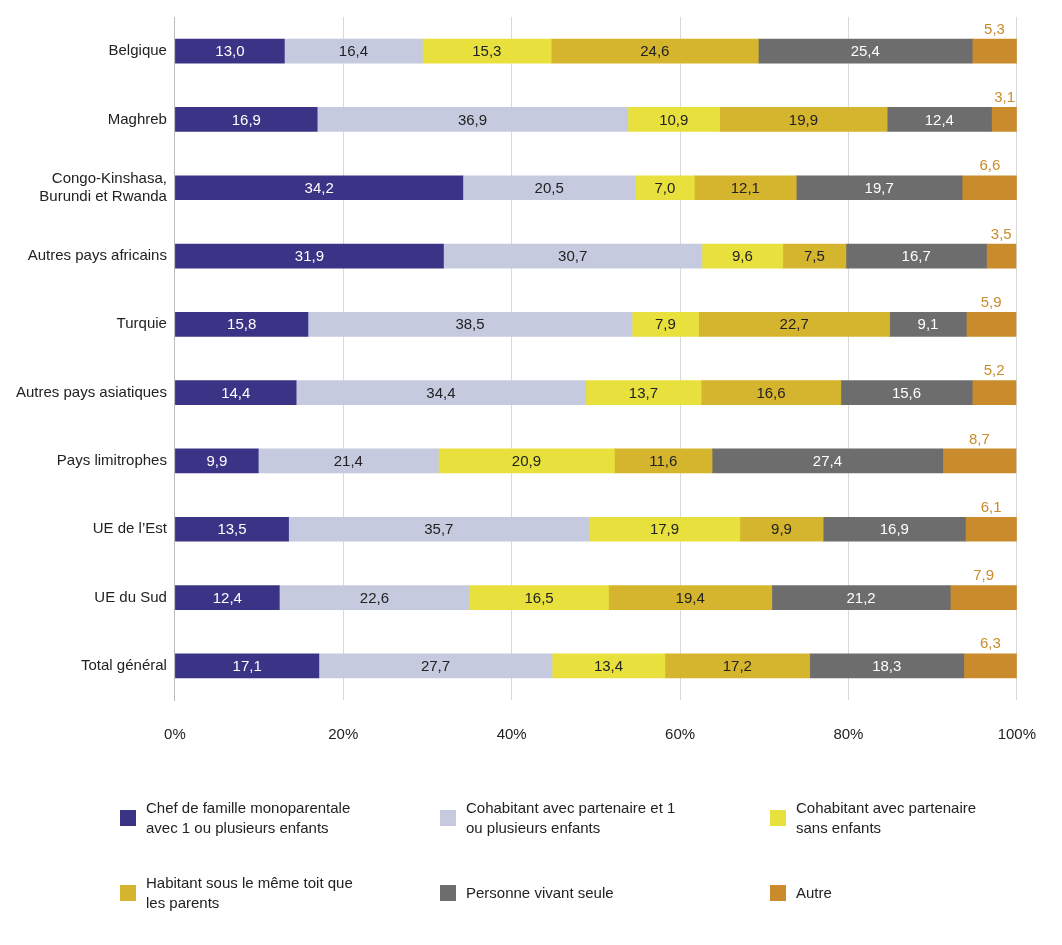 Image resolution: width=1062 pixels, height=945 pixels. Describe the element at coordinates (745, 187) in the screenshot. I see `data-label: 12,1` at that location.